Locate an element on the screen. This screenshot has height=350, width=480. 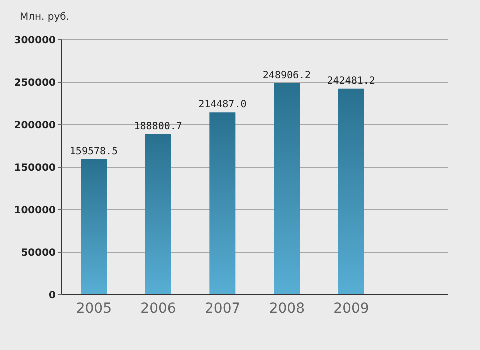
x-tick-label: 2006 is located at coordinates (158, 308).